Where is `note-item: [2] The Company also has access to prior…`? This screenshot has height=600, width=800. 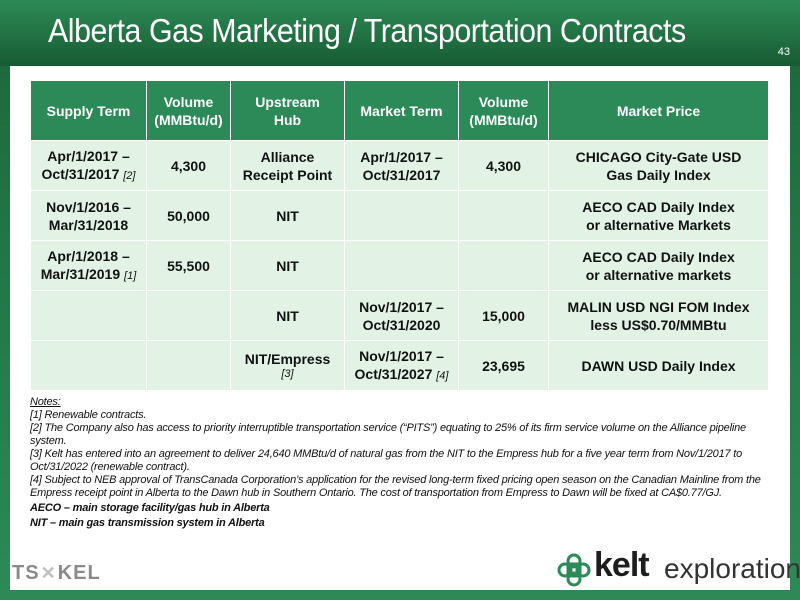
note-item: [2] The Company also has access to prior… is located at coordinates (388, 434).